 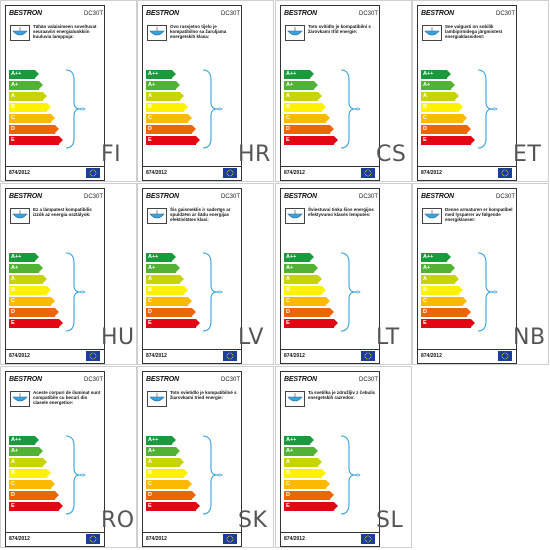 What do you see at coordinates (251, 337) in the screenshot?
I see `language-code: LV` at bounding box center [251, 337].